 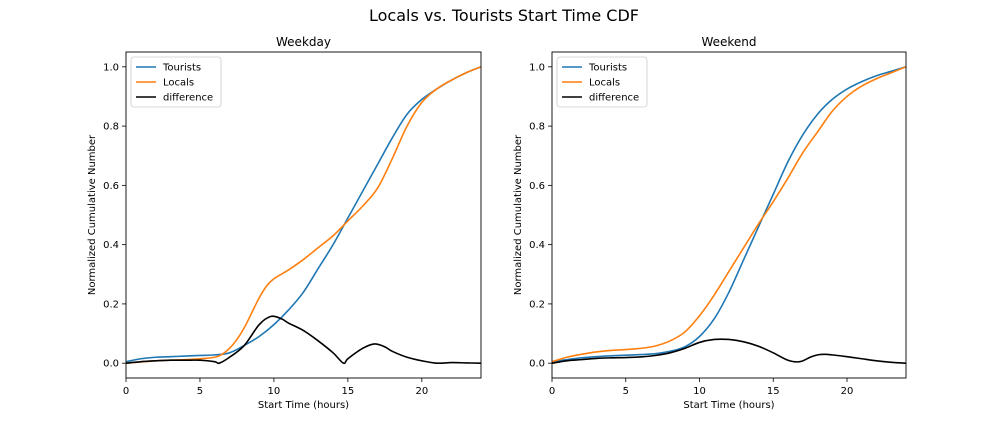 What do you see at coordinates (728, 42) in the screenshot?
I see `panel-title: Weekend` at bounding box center [728, 42].